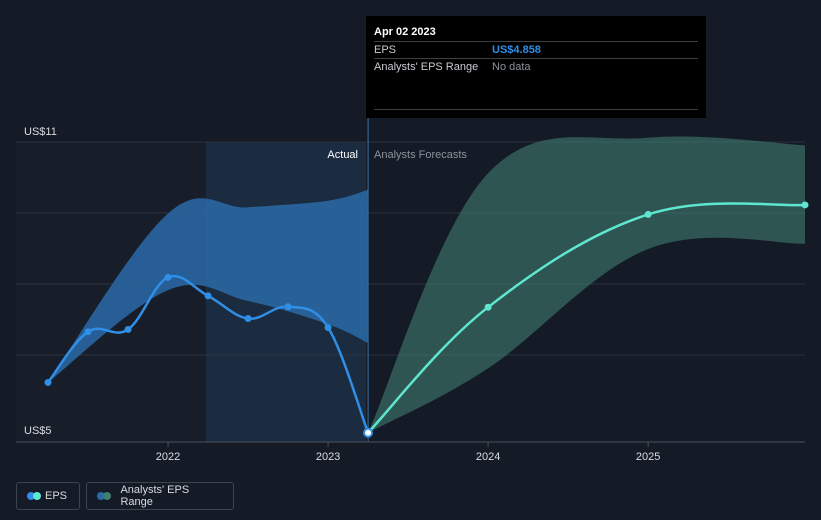 Image resolution: width=821 pixels, height=520 pixels. I want to click on y-tick-bottom: US$5, so click(38, 431).